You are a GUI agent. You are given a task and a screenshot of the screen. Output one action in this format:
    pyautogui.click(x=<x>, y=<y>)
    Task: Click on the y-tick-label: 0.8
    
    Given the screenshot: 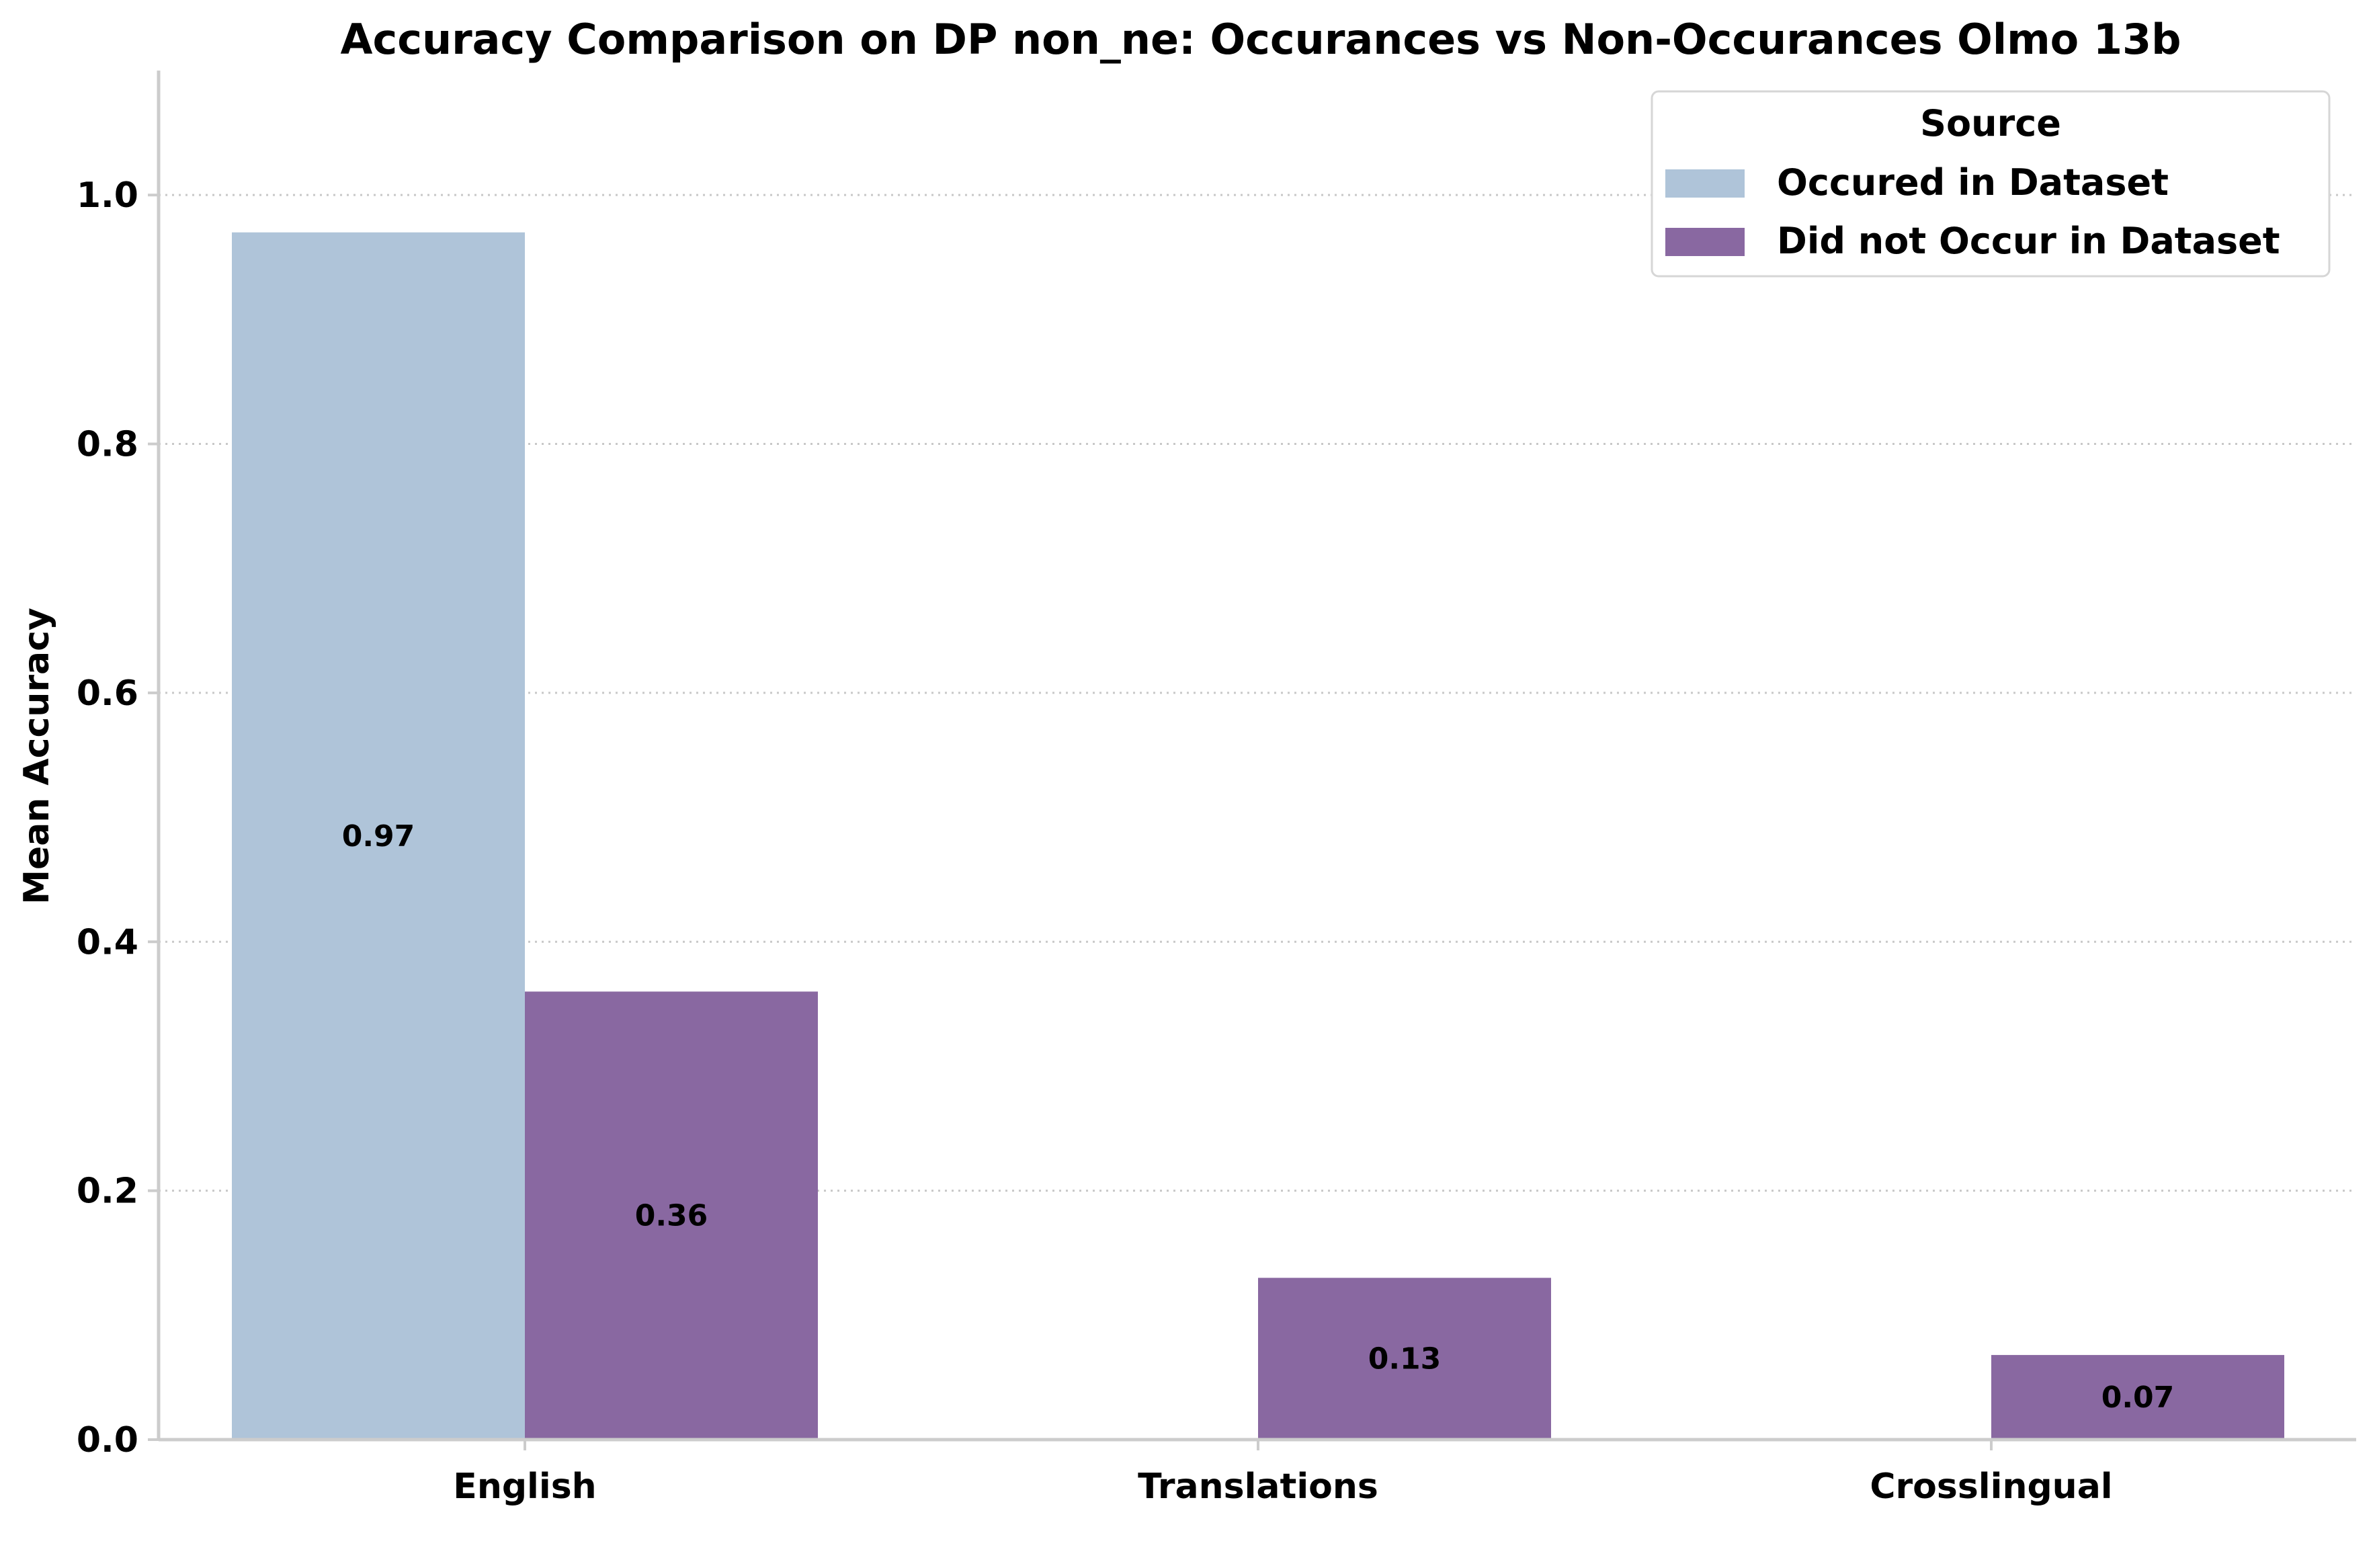 What is the action you would take?
    pyautogui.click(x=107, y=445)
    